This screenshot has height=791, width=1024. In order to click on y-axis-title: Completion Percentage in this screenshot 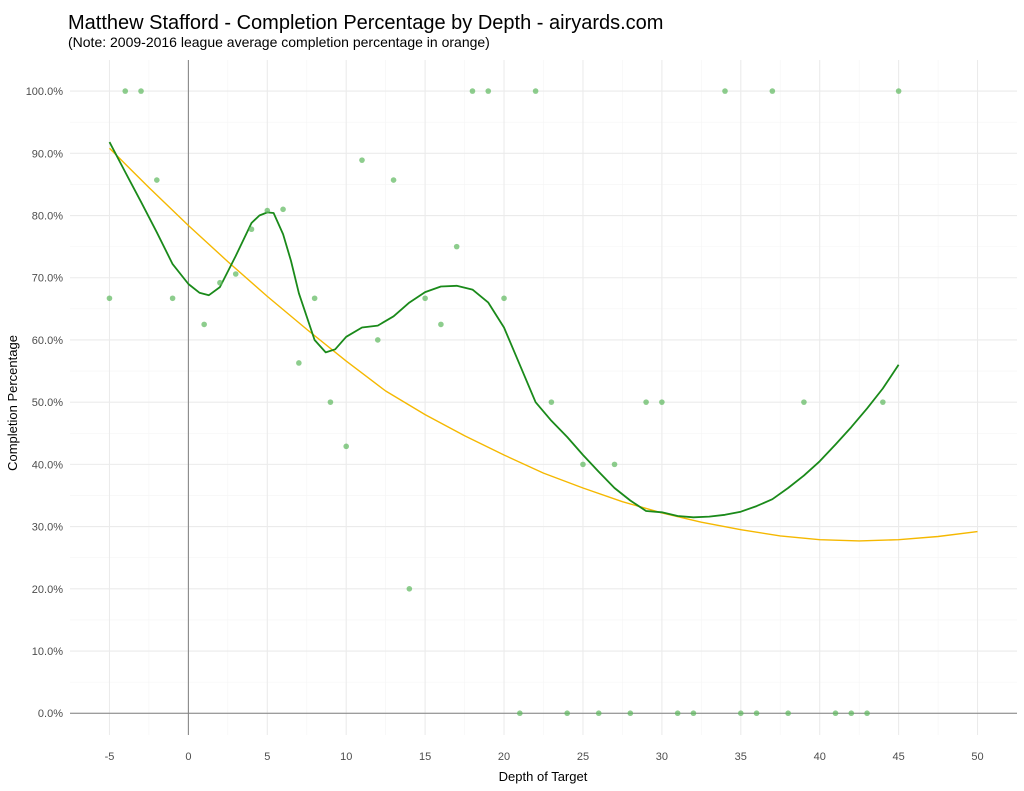, I will do `click(12, 403)`.